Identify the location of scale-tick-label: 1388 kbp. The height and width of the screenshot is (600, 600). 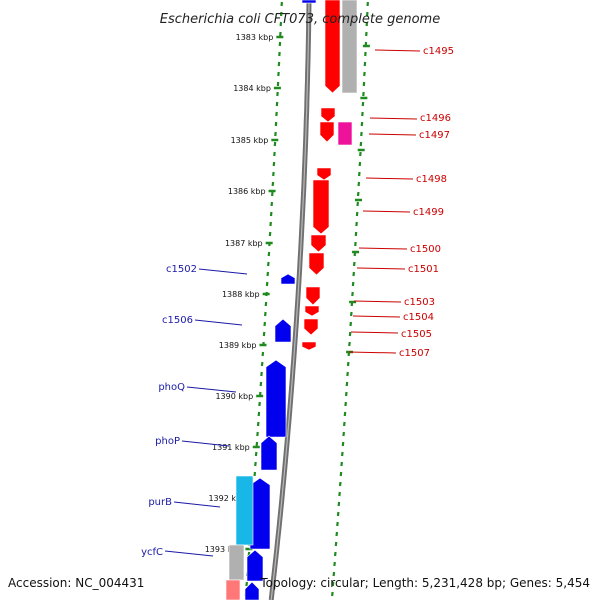
(241, 294).